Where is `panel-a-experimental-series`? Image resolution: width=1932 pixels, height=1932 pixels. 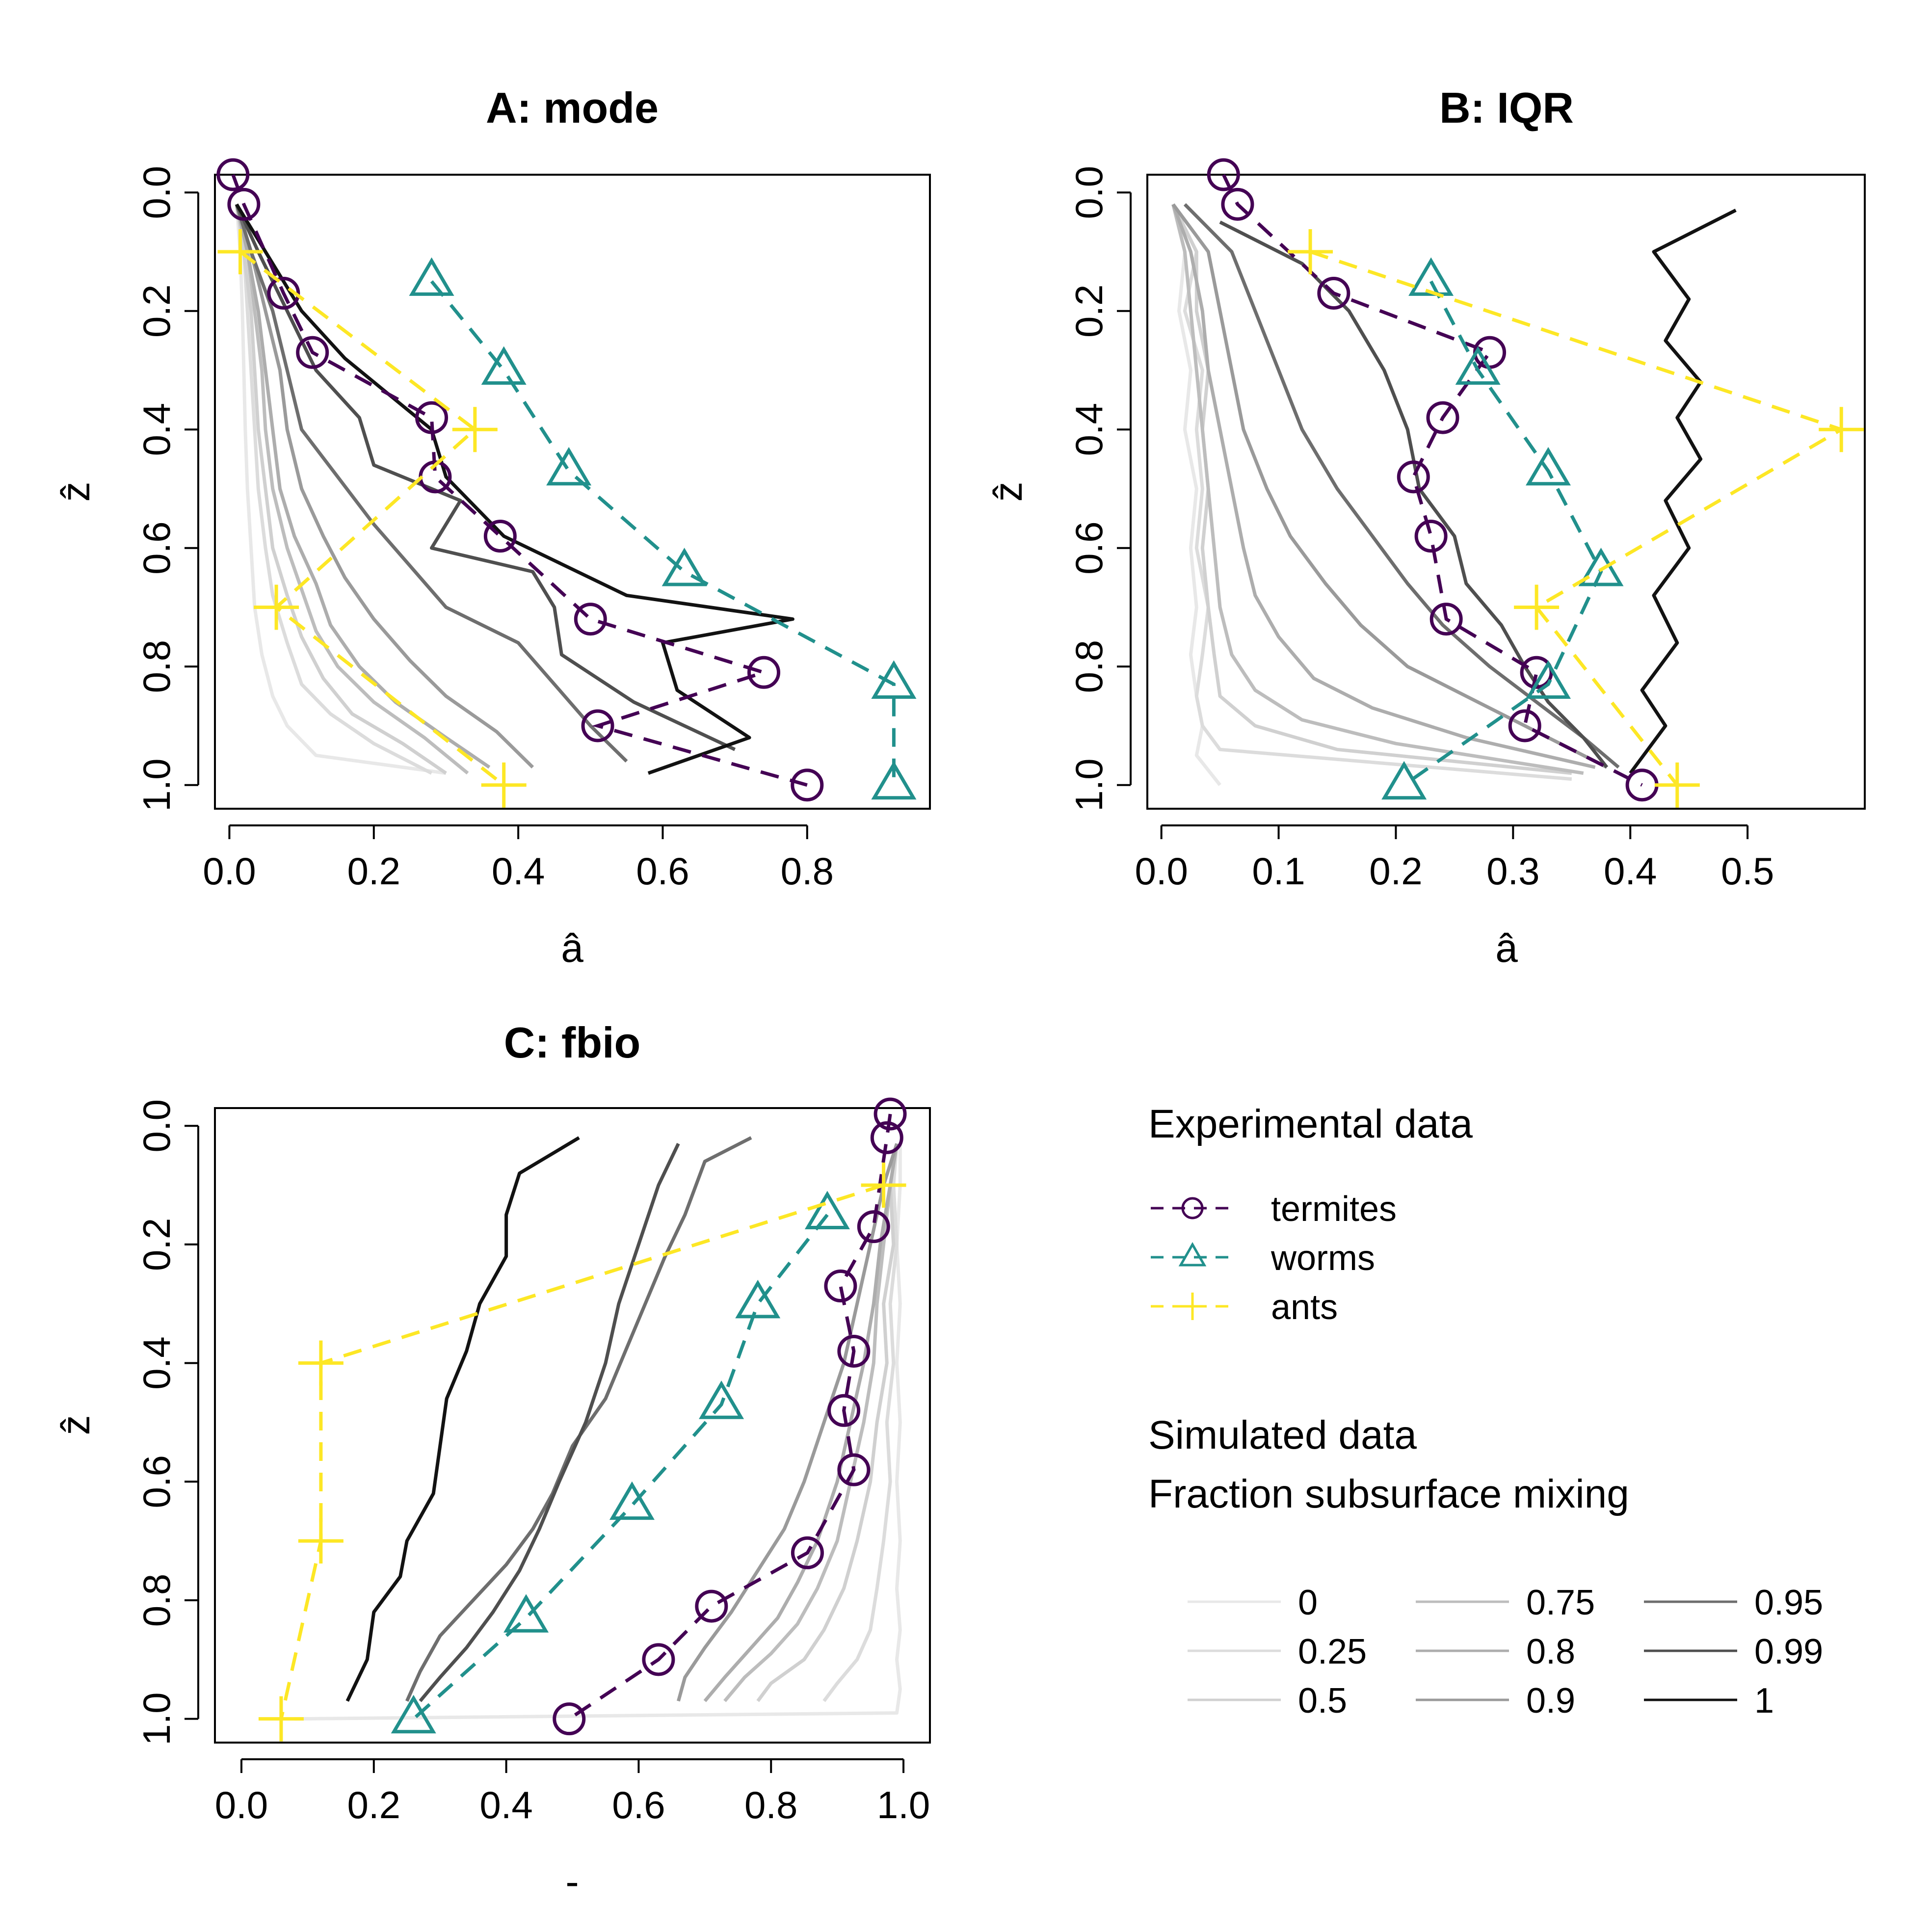 panel-a-experimental-series is located at coordinates (566, 483).